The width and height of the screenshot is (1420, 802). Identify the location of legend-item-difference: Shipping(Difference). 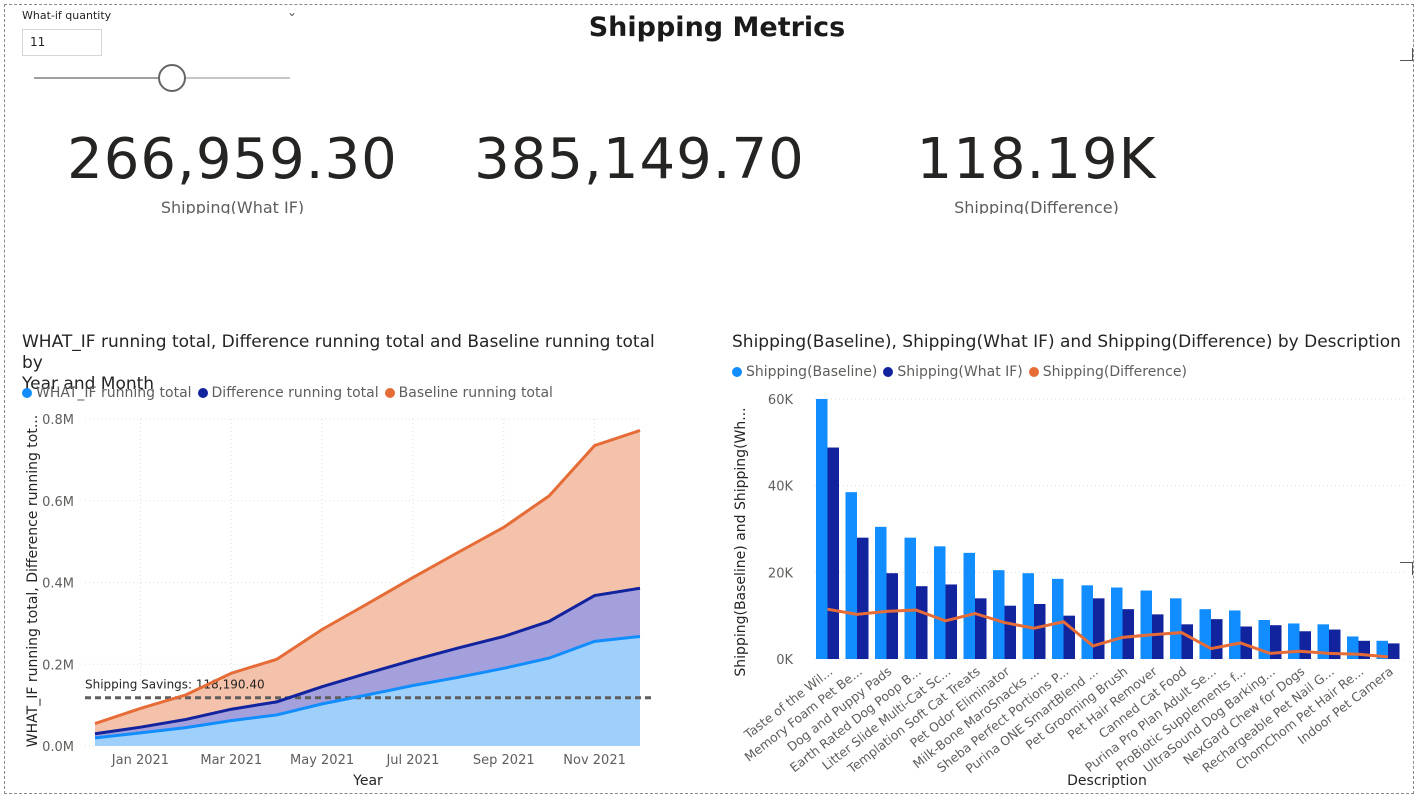
(1107, 372).